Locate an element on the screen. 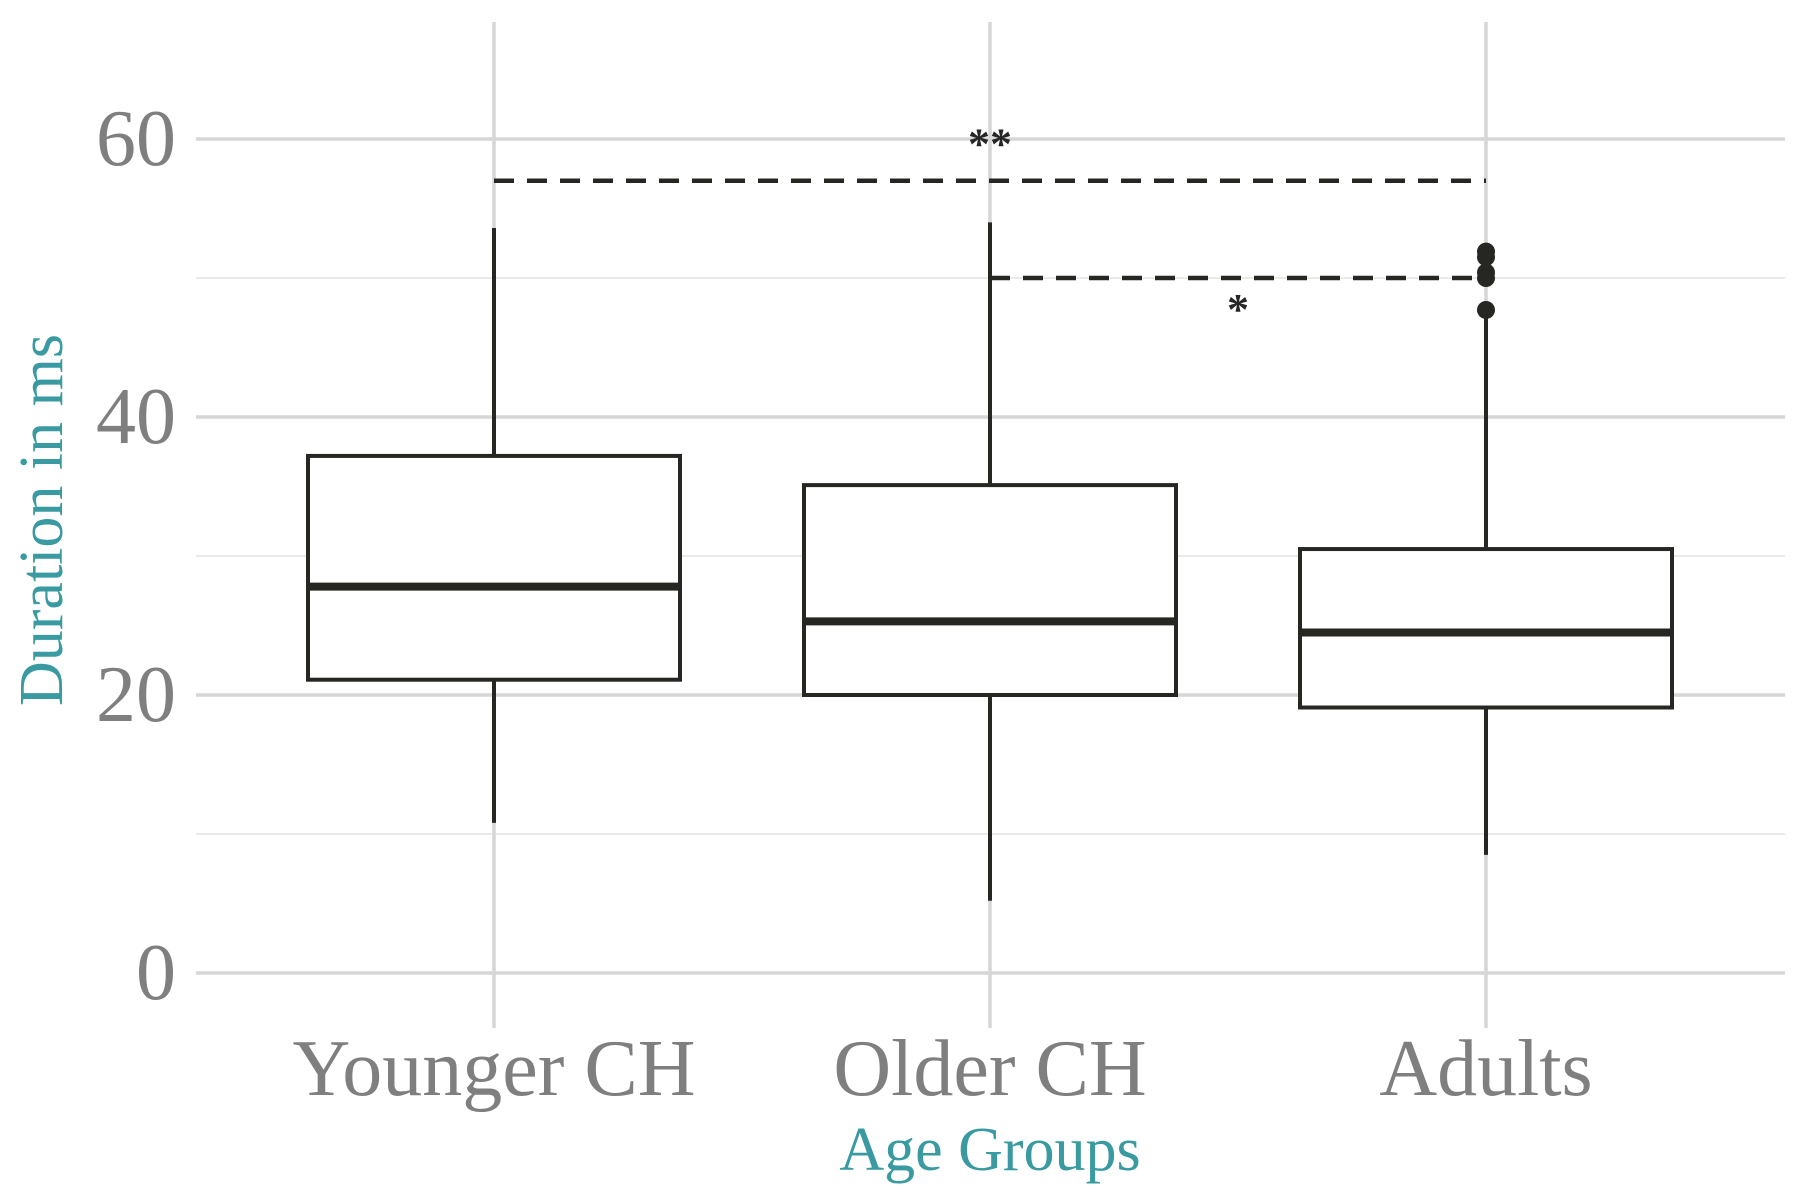  x-tick-label: Younger CH is located at coordinates (493, 1069).